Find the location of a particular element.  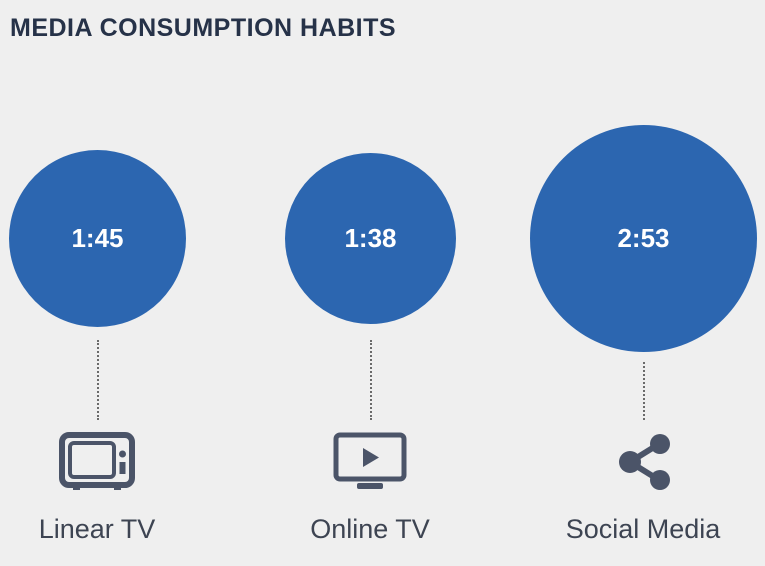

bubble-social-media: 2:53 is located at coordinates (643, 238).